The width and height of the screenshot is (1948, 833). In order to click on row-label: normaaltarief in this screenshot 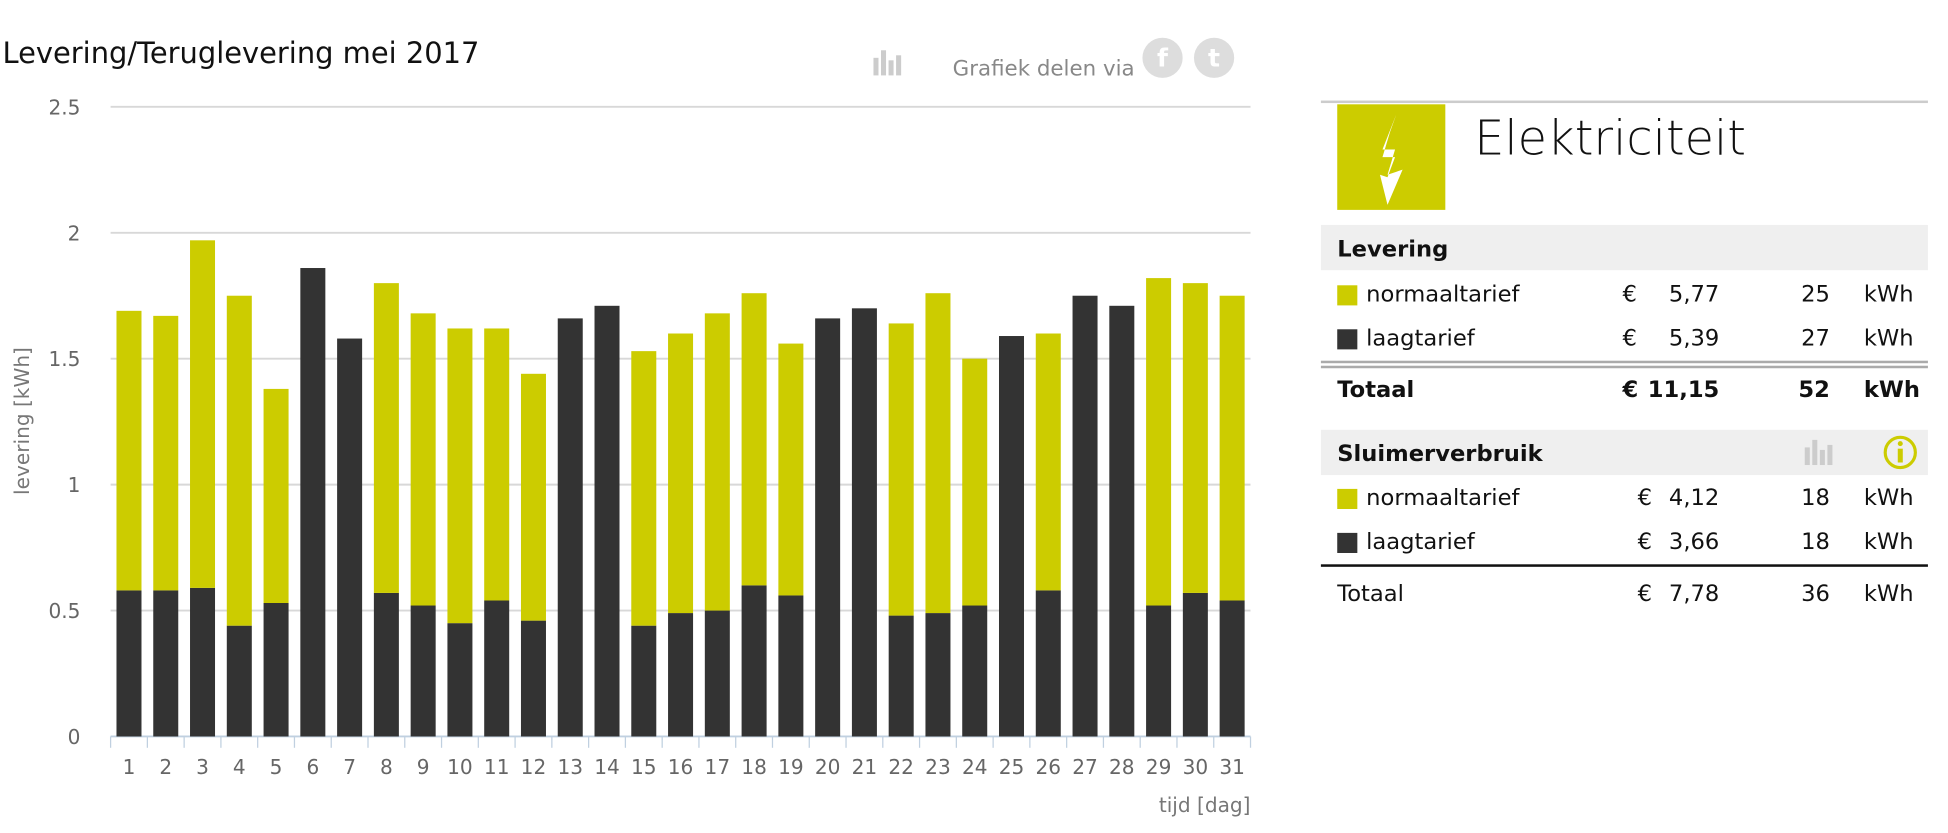, I will do `click(1443, 498)`.